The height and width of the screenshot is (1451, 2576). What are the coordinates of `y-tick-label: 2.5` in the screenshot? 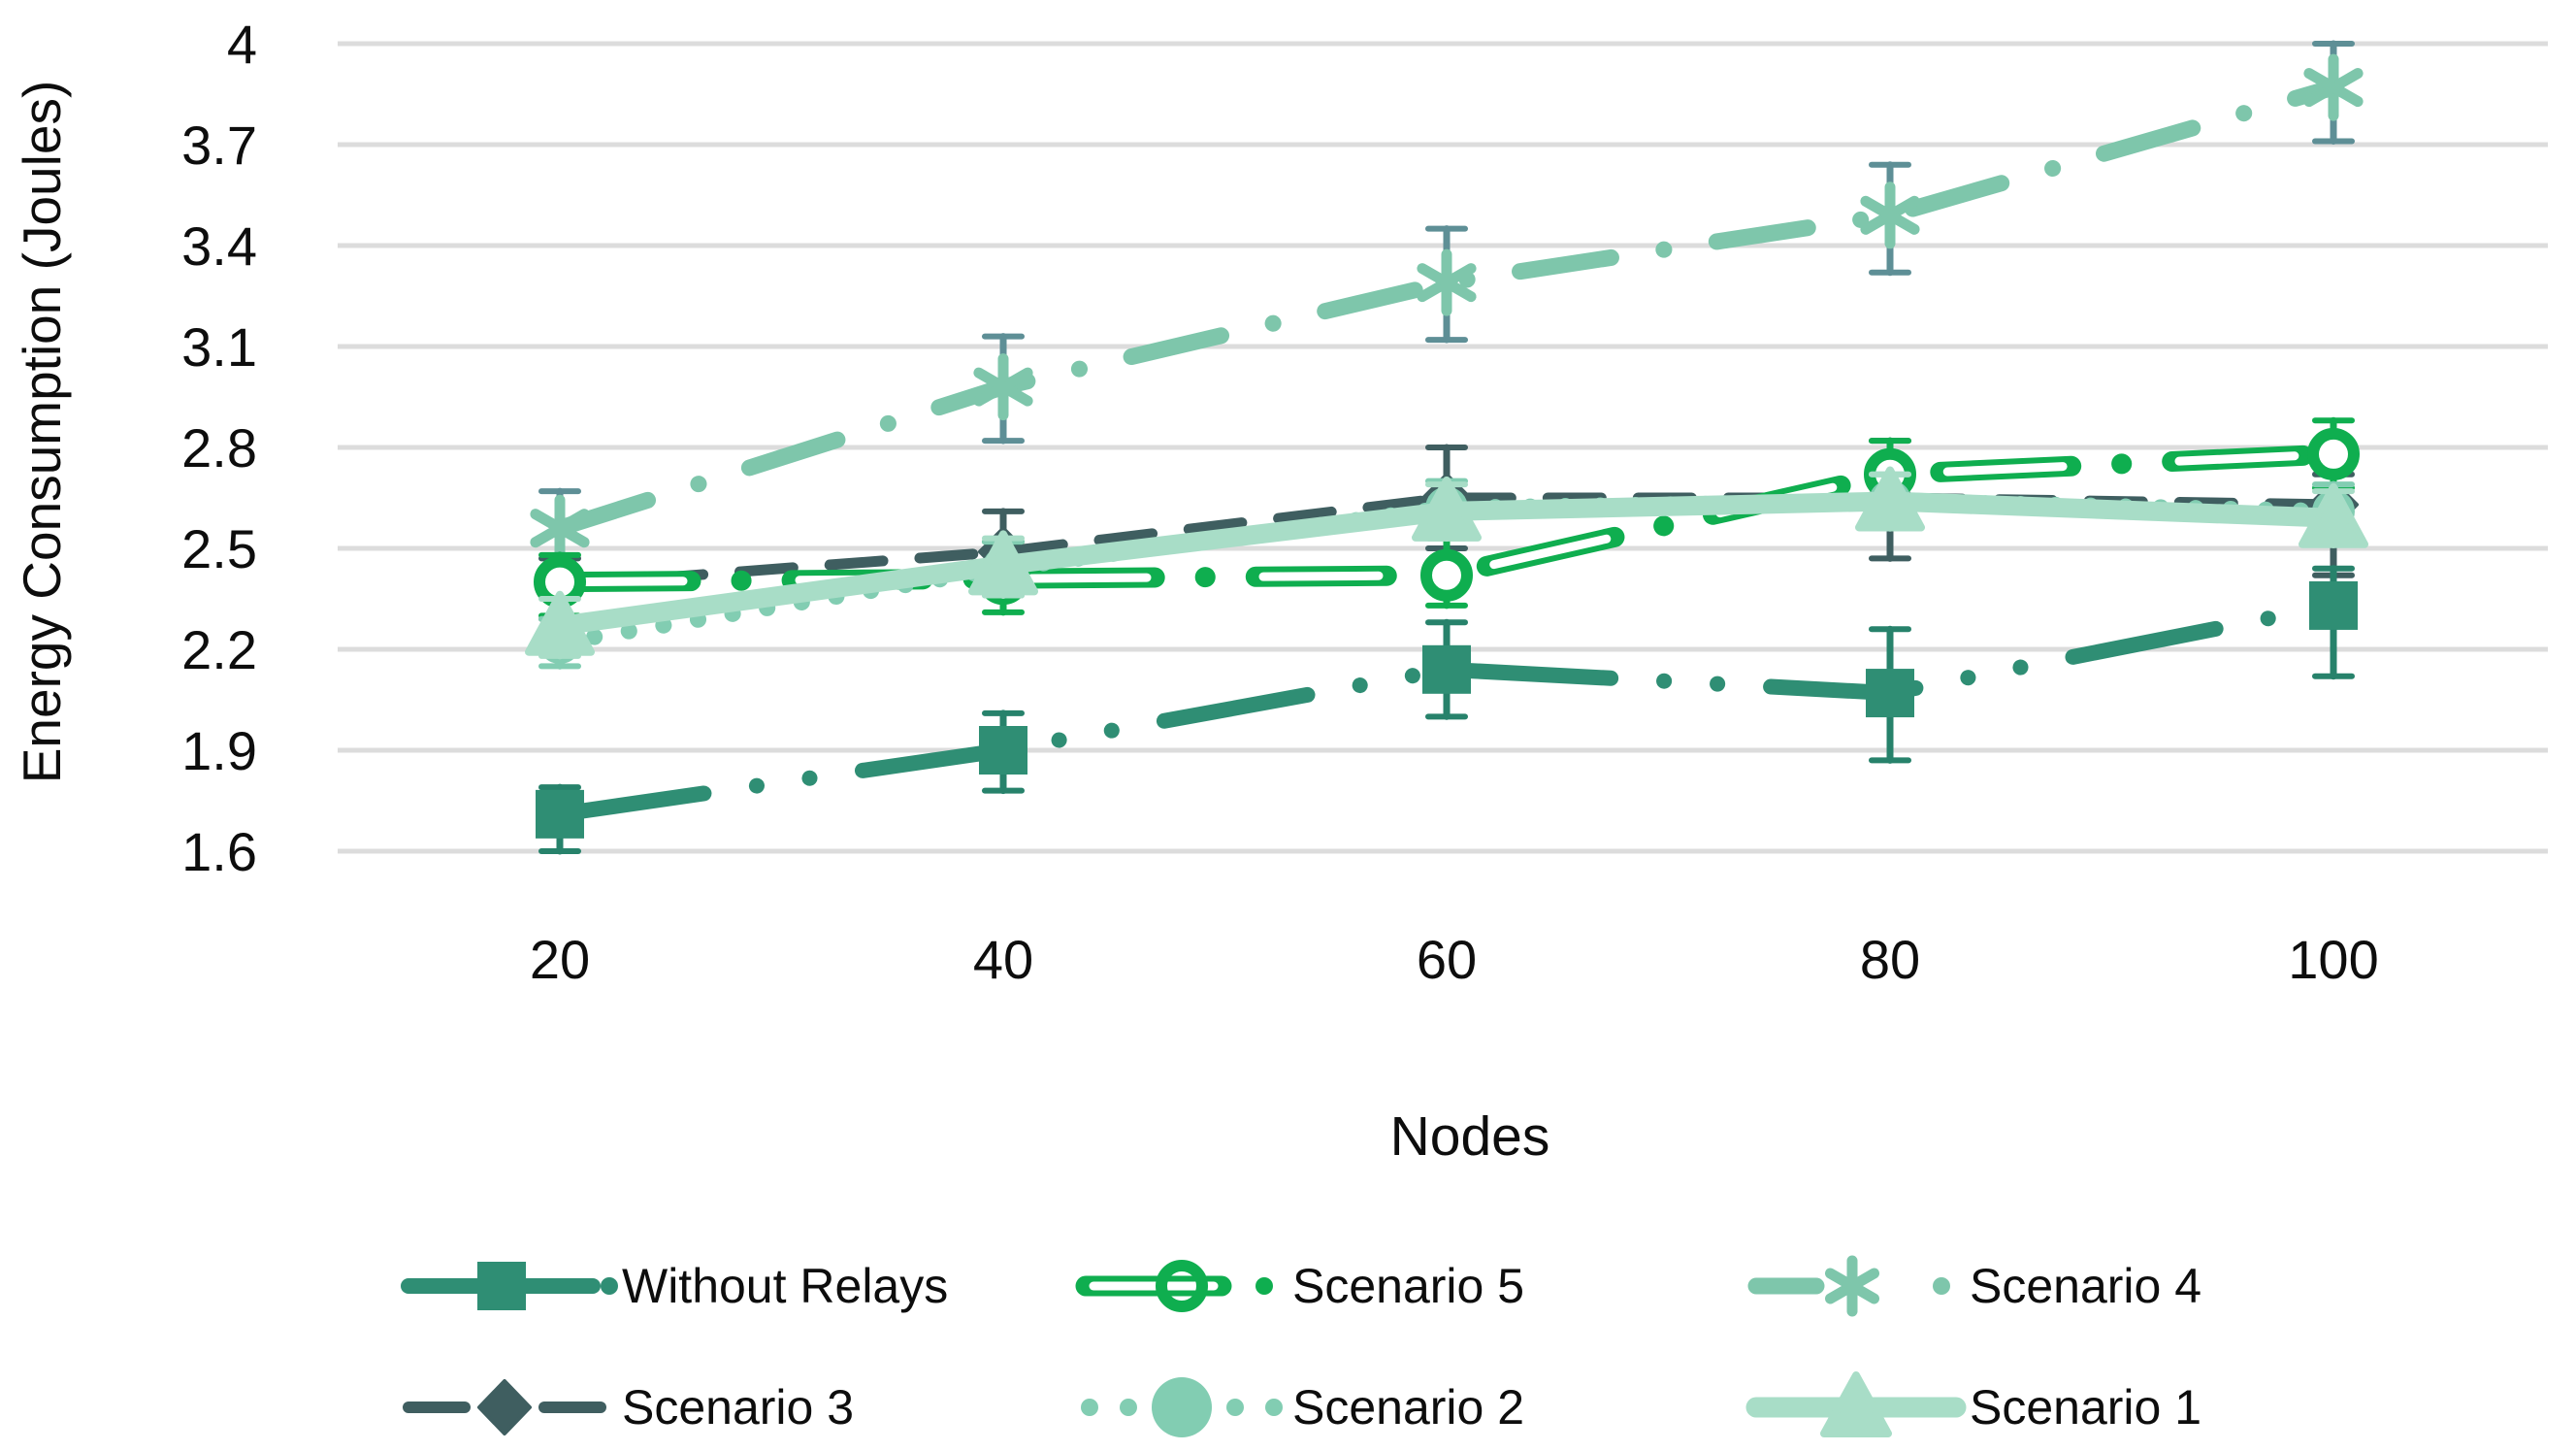 It's located at (219, 548).